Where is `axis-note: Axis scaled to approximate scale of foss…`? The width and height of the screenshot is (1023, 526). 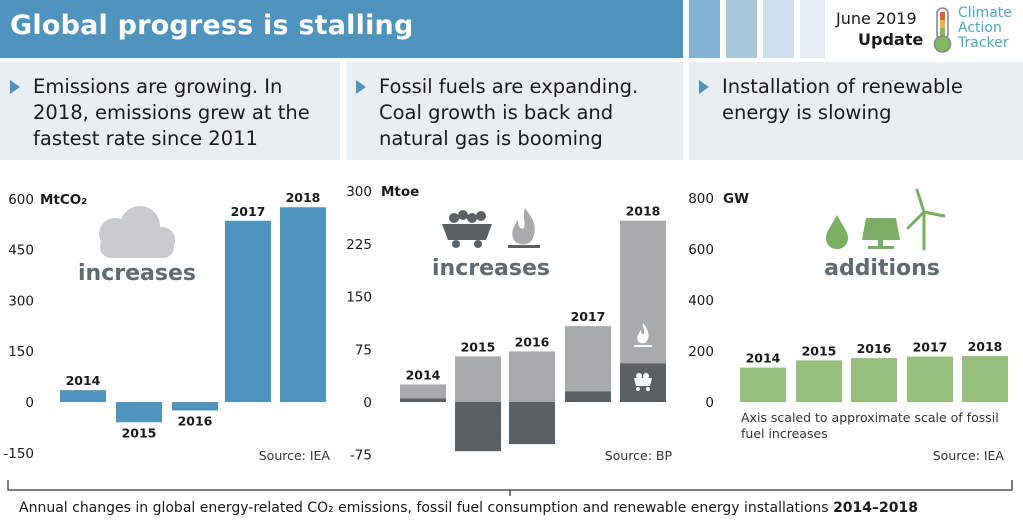 axis-note: Axis scaled to approximate scale of foss… is located at coordinates (870, 417).